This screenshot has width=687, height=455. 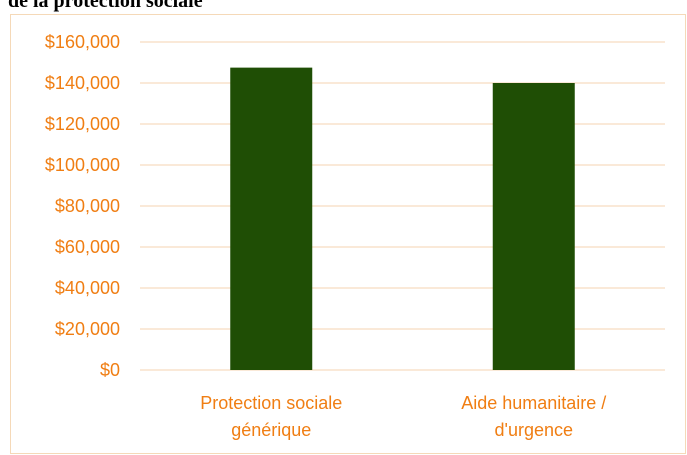 What do you see at coordinates (82, 124) in the screenshot?
I see `y-tick-label: $120,000` at bounding box center [82, 124].